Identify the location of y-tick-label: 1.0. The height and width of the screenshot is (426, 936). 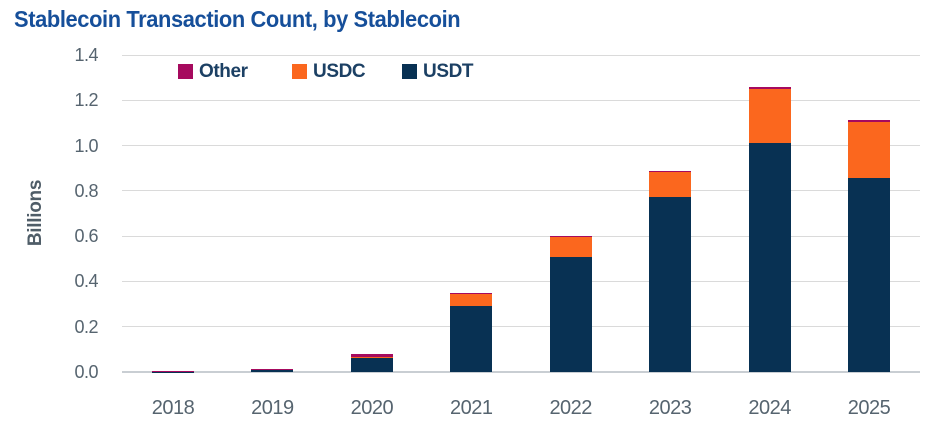
(86, 145).